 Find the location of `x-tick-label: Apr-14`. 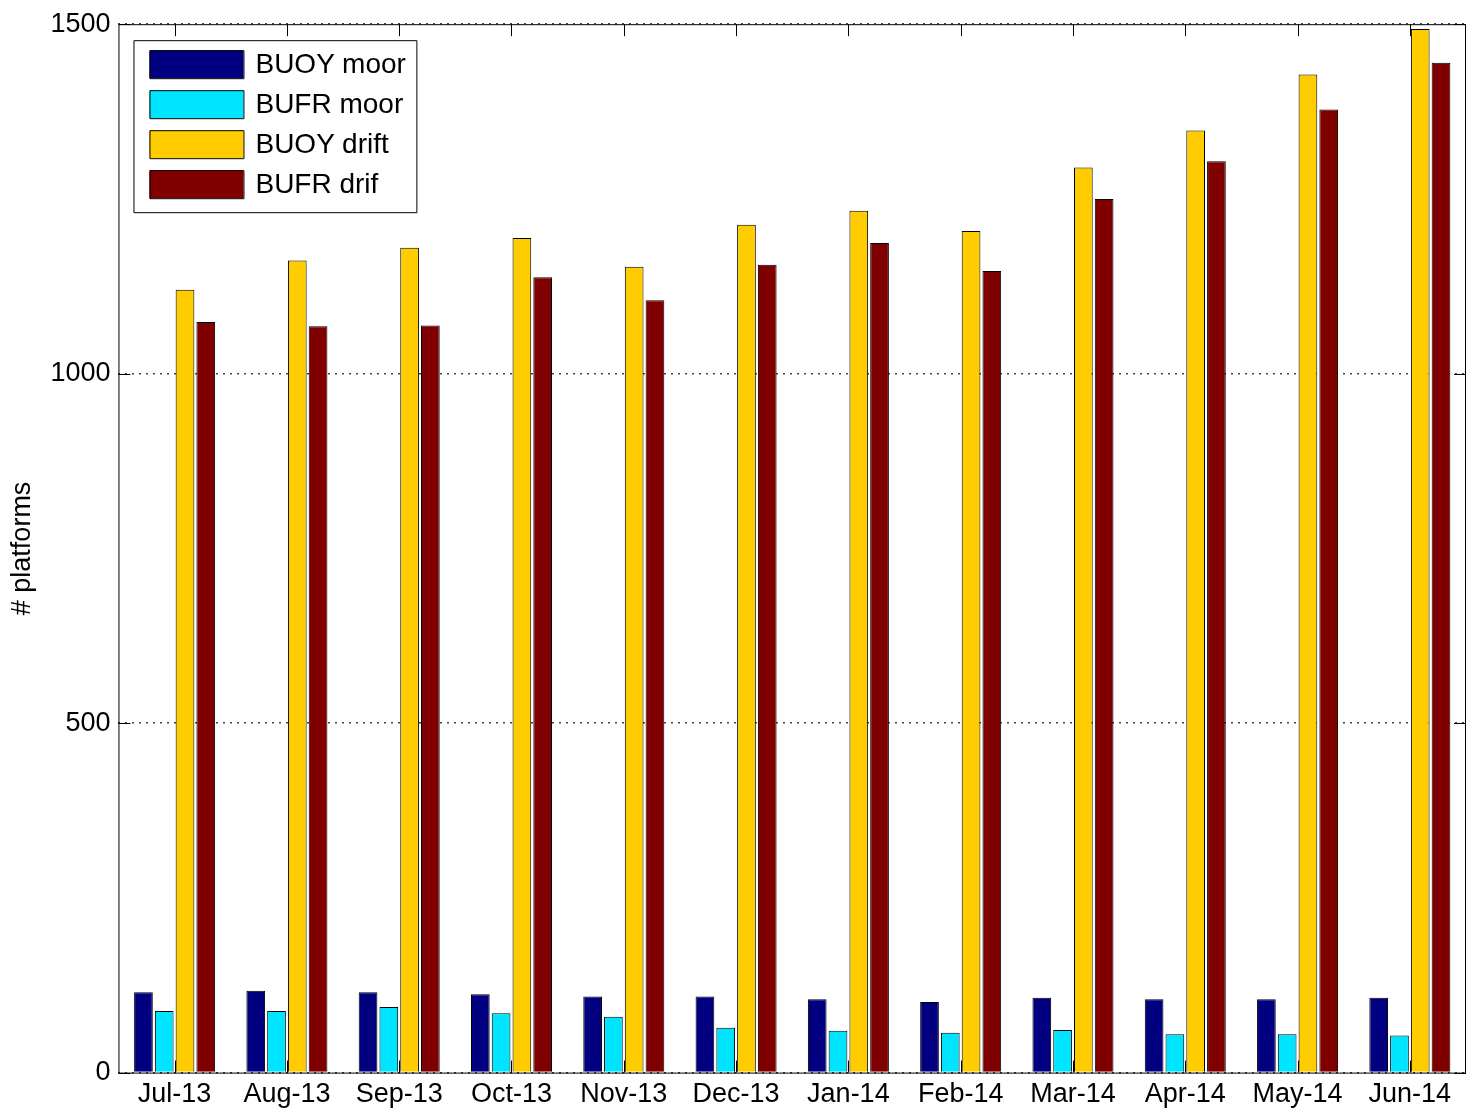

x-tick-label: Apr-14 is located at coordinates (1185, 1093).